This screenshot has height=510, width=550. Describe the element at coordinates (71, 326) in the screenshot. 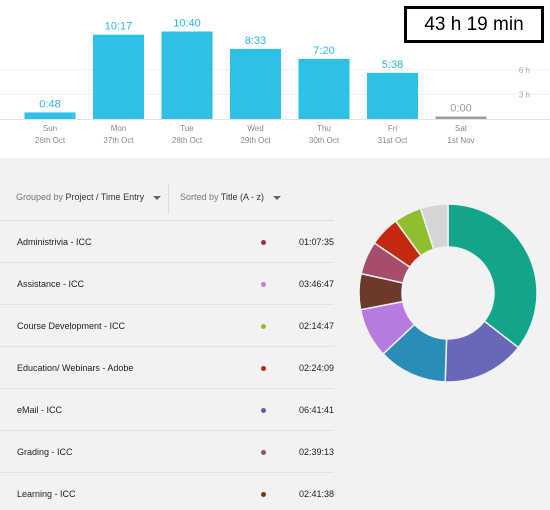

I see `entry-title: Course Development - ICC` at that location.